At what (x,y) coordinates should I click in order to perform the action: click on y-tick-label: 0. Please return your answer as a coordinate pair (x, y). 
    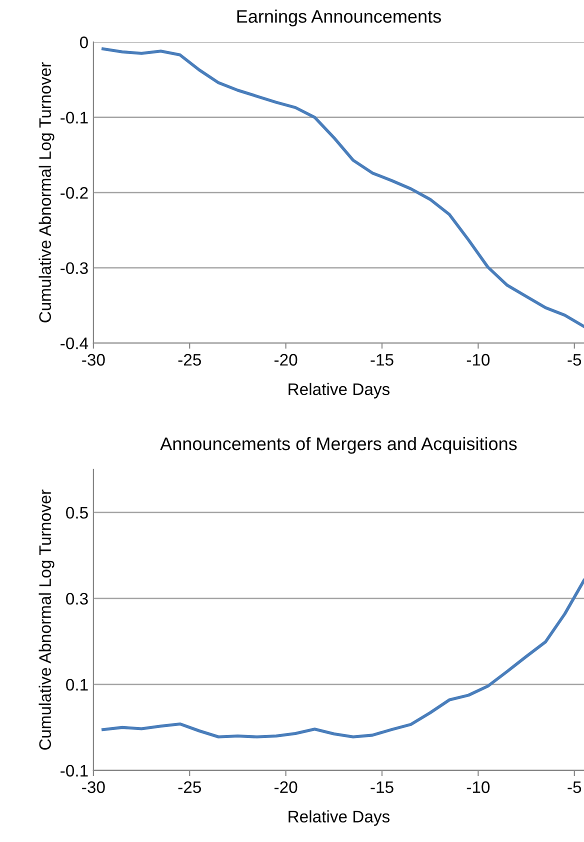
    Looking at the image, I should click on (84, 42).